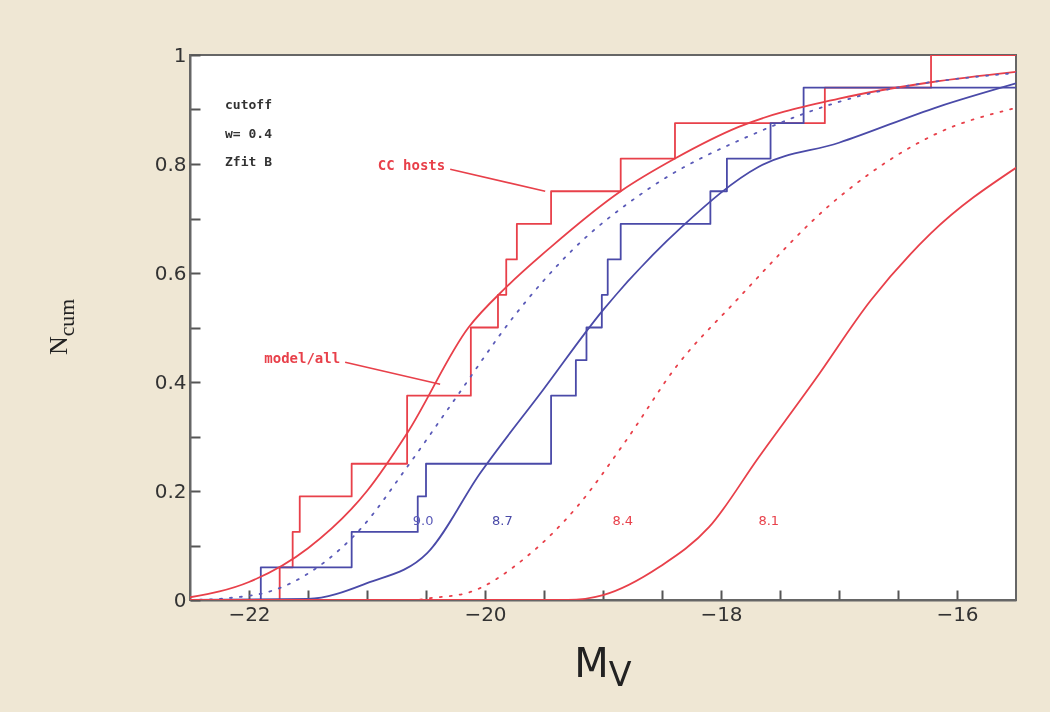 The height and width of the screenshot is (712, 1050). Describe the element at coordinates (180, 54) in the screenshot. I see `y-tick-label: 1` at that location.